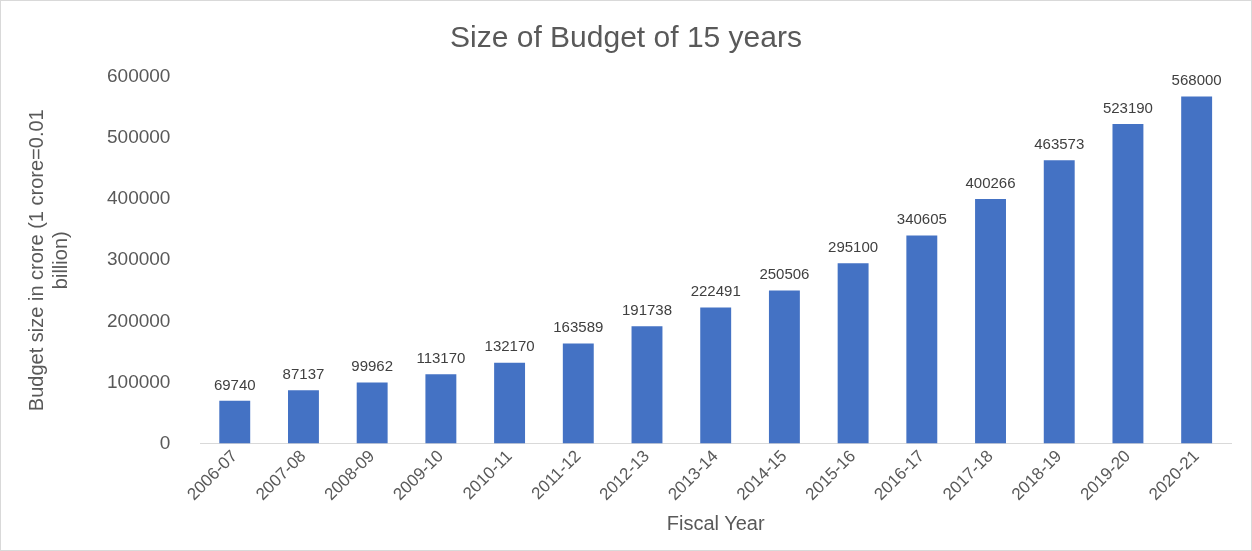 This screenshot has width=1252, height=551. I want to click on data-label: 69740, so click(234, 384).